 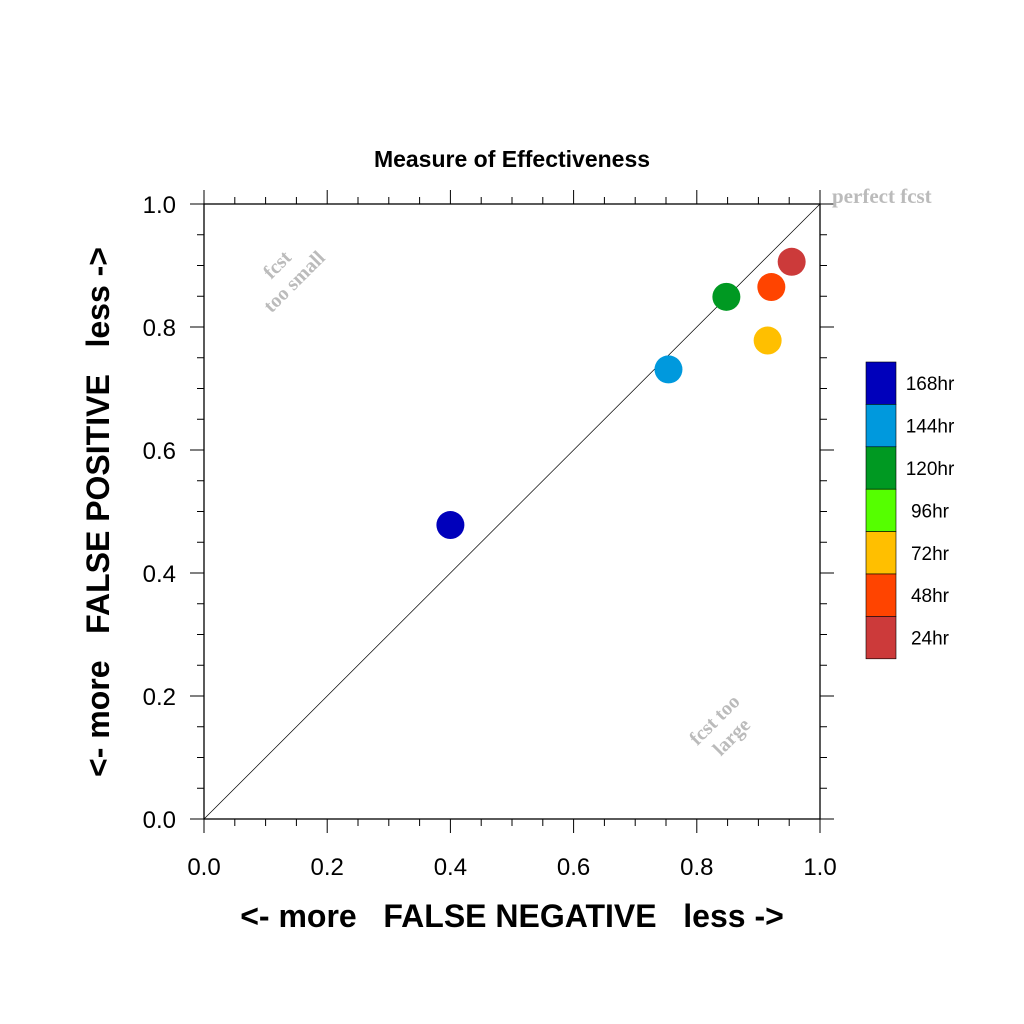 I want to click on chart-title: Measure of Effectiveness, so click(x=512, y=159).